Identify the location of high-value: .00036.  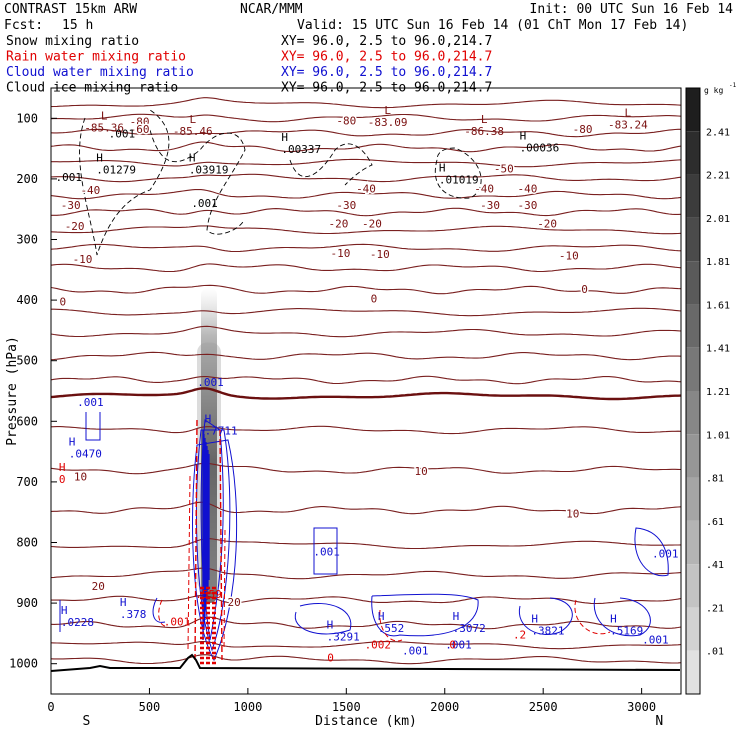
(540, 148).